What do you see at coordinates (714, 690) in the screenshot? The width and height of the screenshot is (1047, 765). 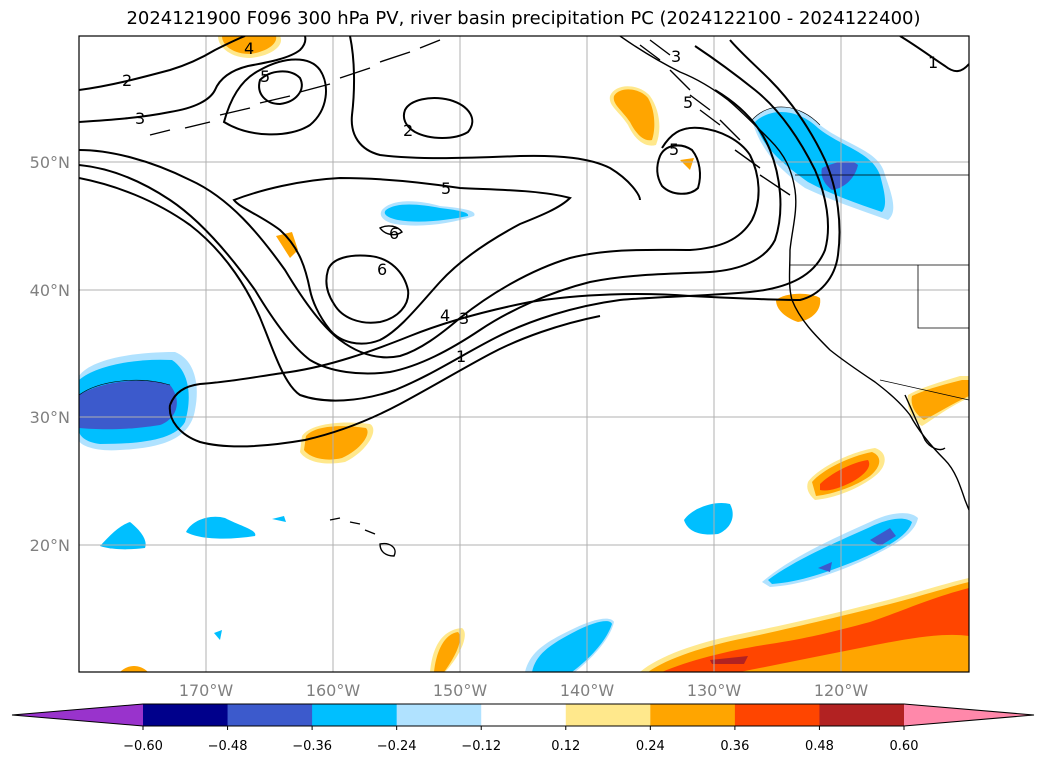 I see `lon-label: 130°W` at bounding box center [714, 690].